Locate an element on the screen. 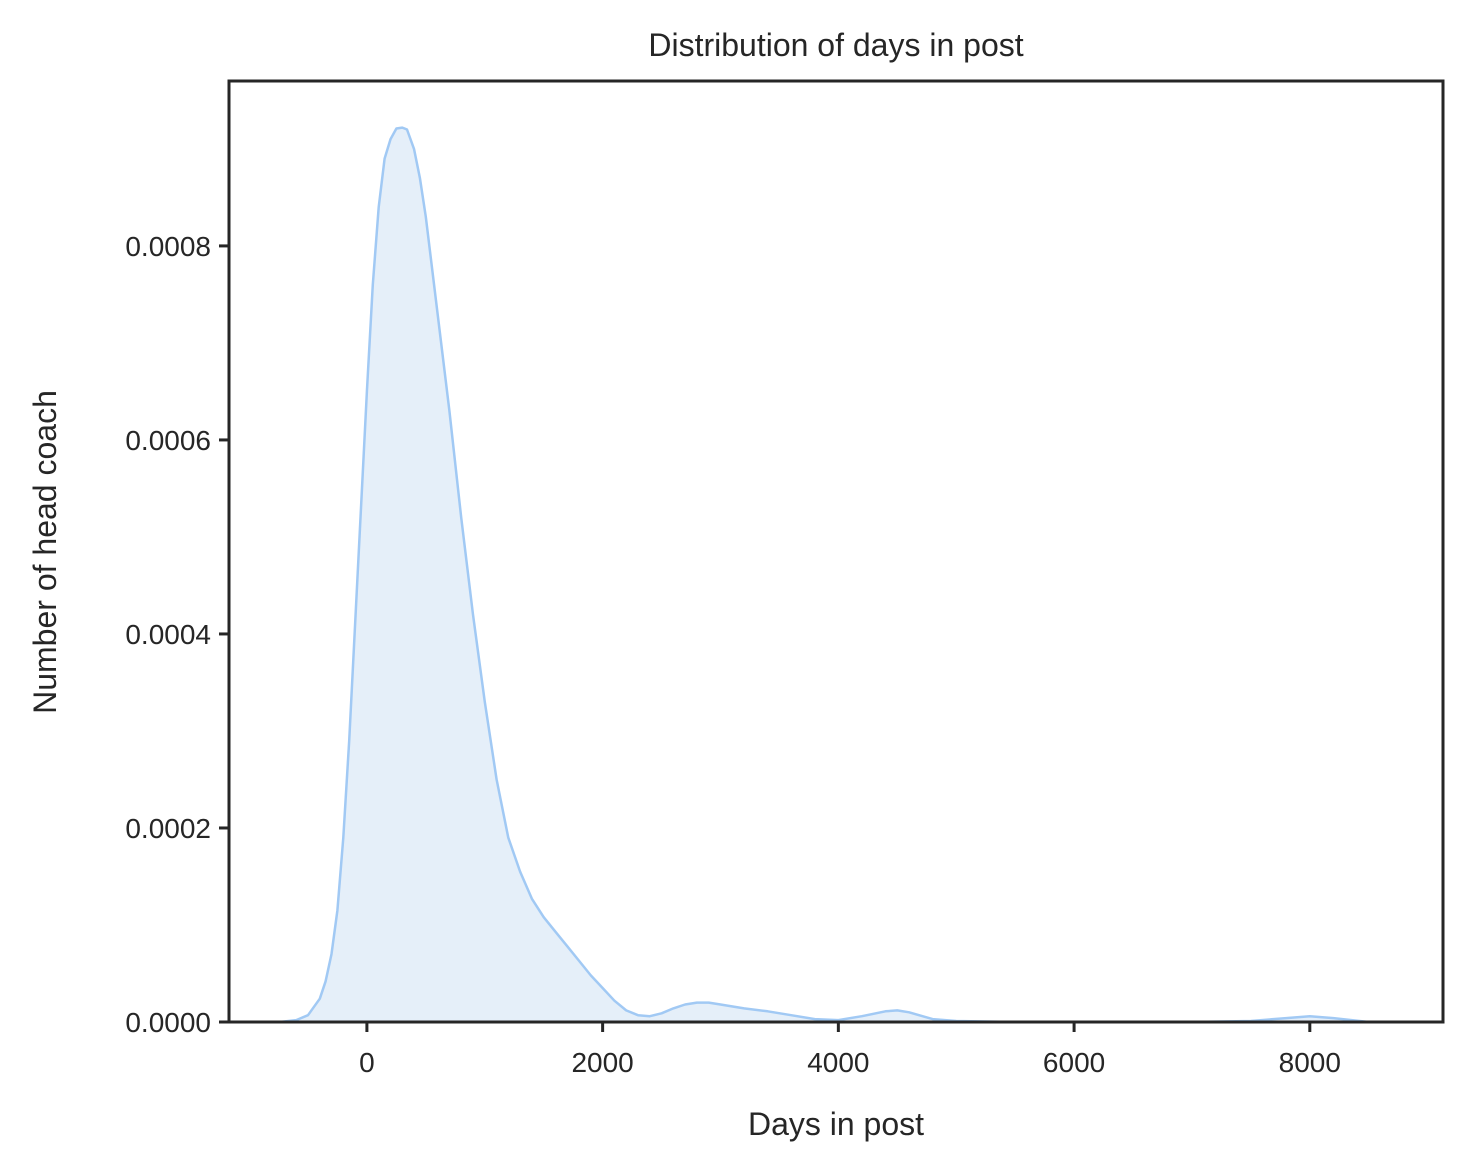 The image size is (1473, 1173). x-tick-label: 4000 is located at coordinates (838, 1062).